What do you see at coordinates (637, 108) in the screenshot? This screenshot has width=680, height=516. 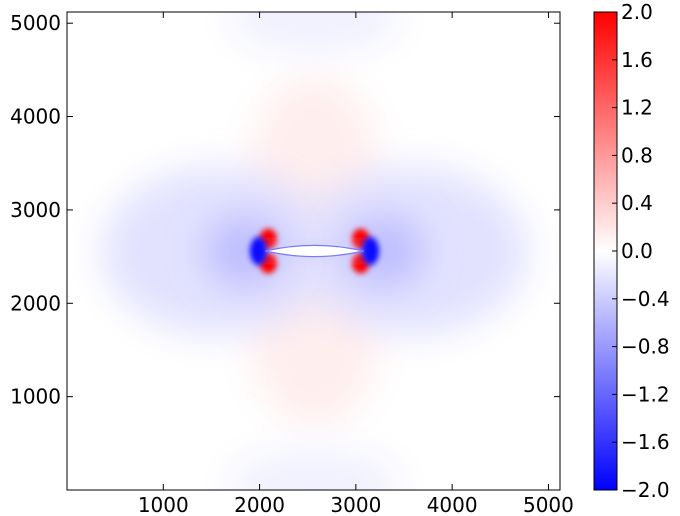 I see `colorbar-tick-label: 1.2` at bounding box center [637, 108].